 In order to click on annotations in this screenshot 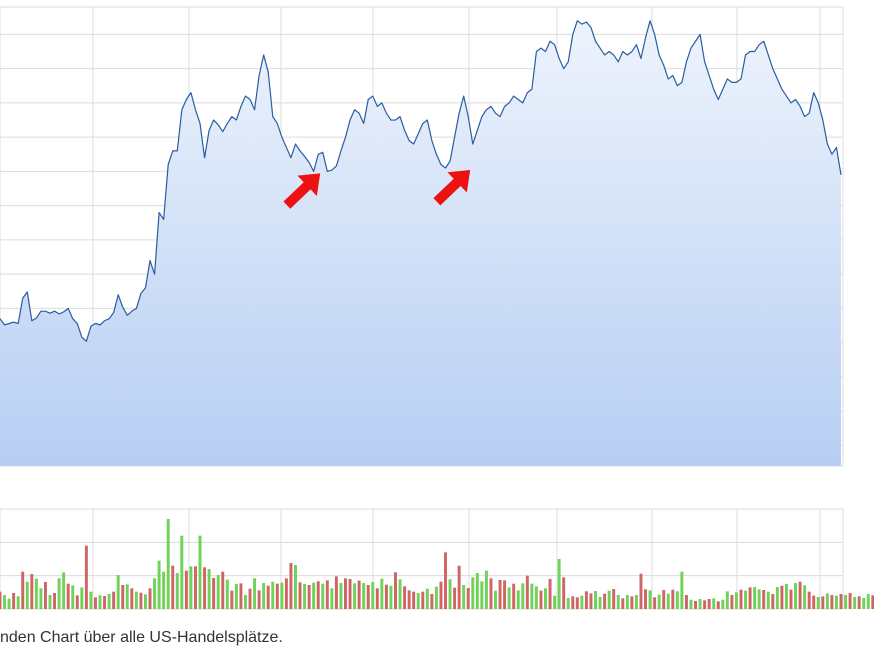, I will do `click(377, 189)`.